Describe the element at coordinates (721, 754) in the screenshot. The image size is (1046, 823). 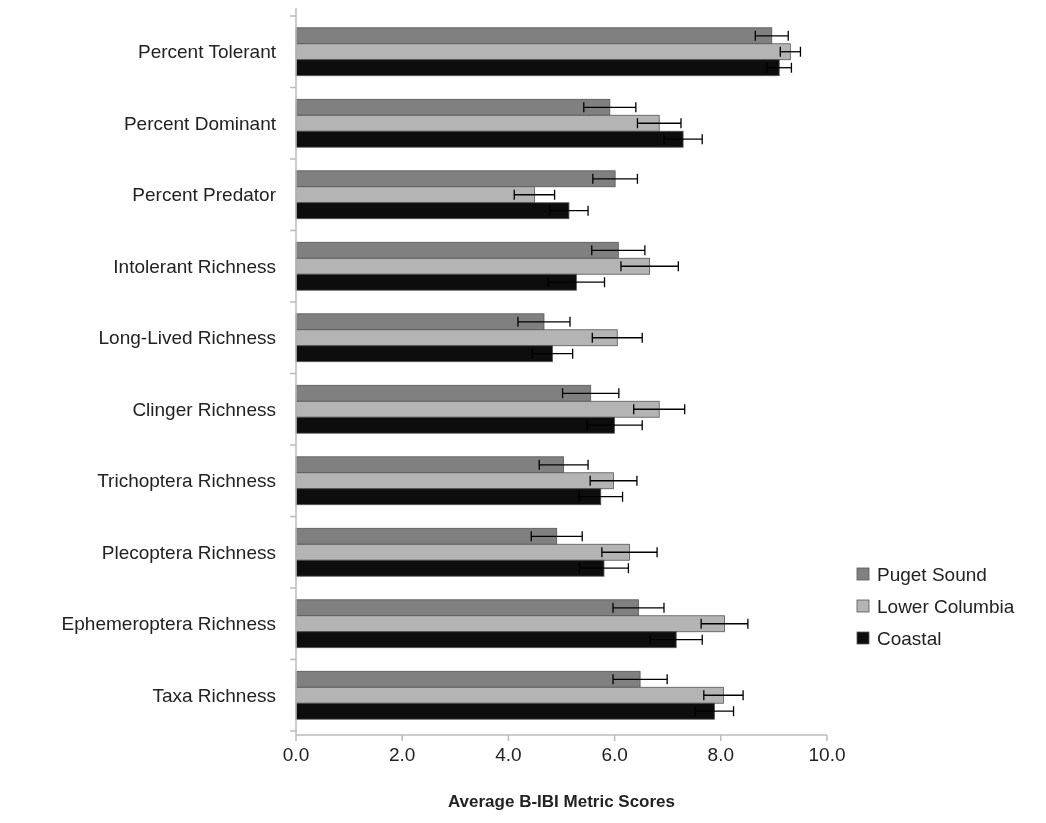
I see `x-tick-label: 8.0` at that location.